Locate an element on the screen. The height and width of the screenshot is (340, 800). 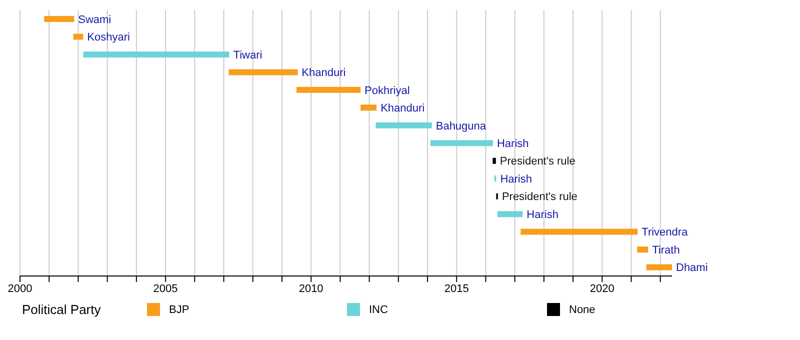
x-tick-label: 2010 is located at coordinates (311, 288).